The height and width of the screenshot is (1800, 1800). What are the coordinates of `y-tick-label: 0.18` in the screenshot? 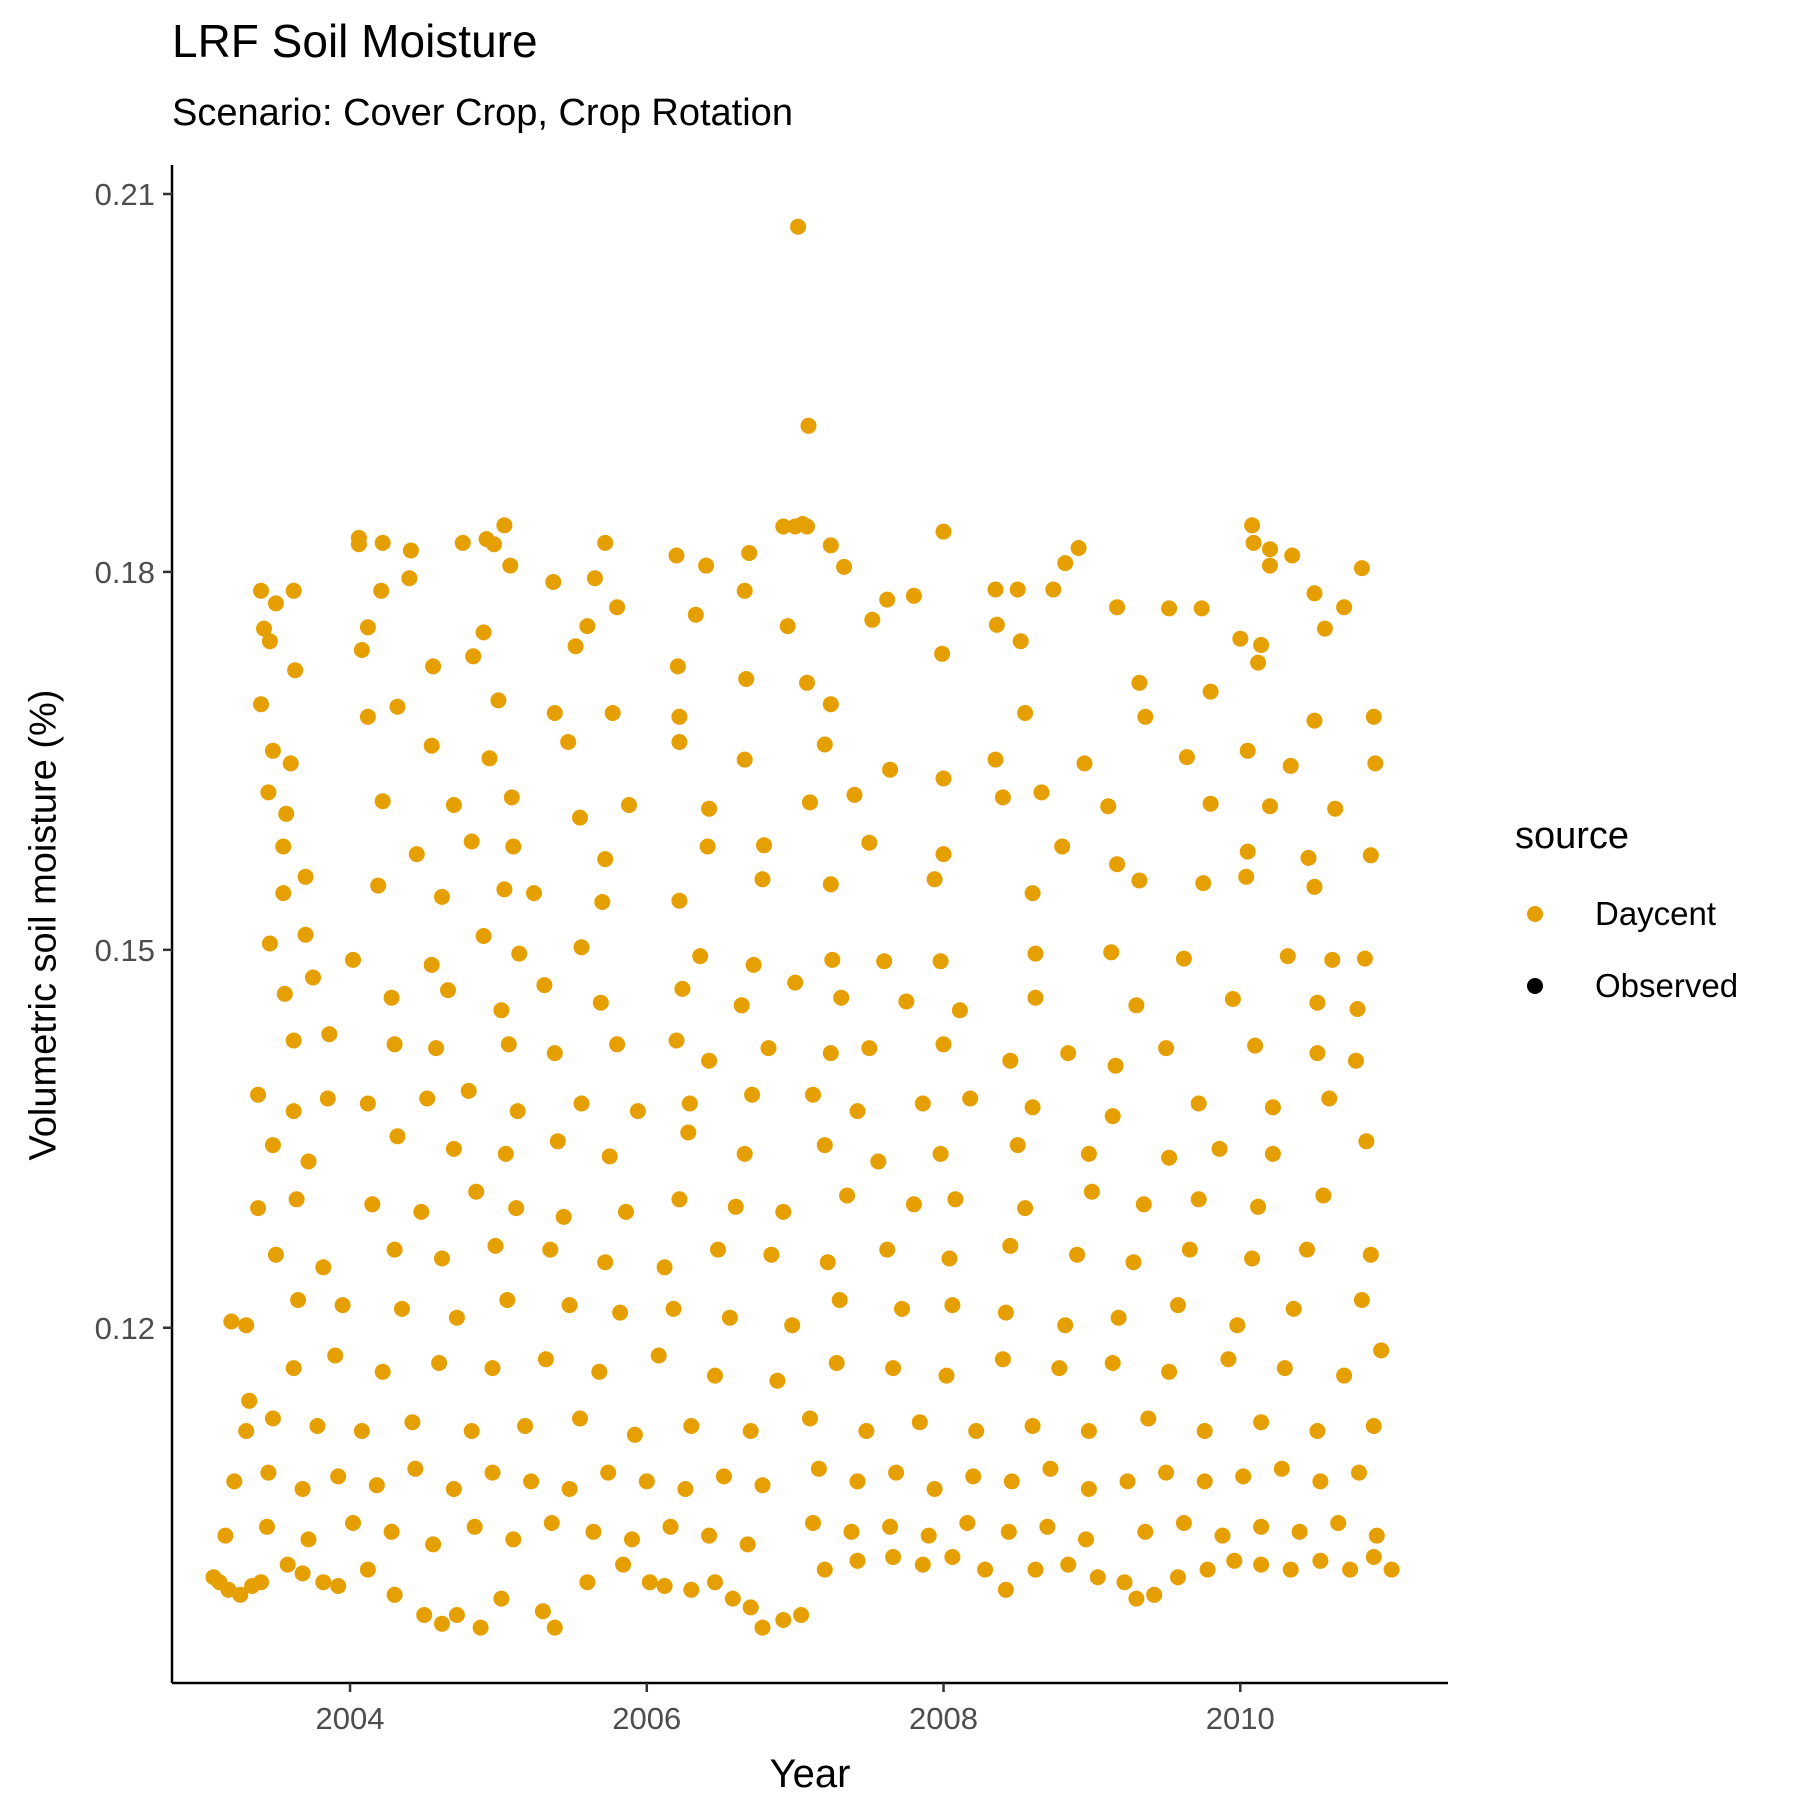 It's located at (125, 572).